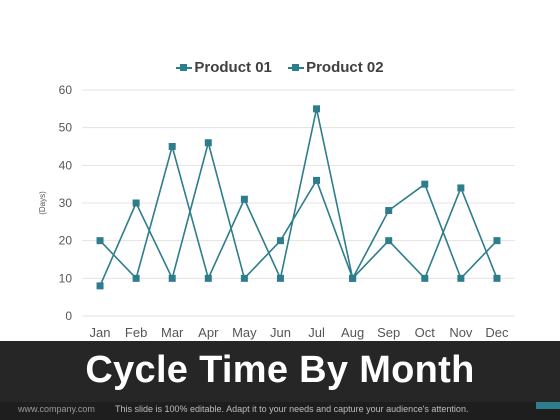 The width and height of the screenshot is (560, 420). Describe the element at coordinates (233, 67) in the screenshot. I see `legend-label: Product 01` at that location.